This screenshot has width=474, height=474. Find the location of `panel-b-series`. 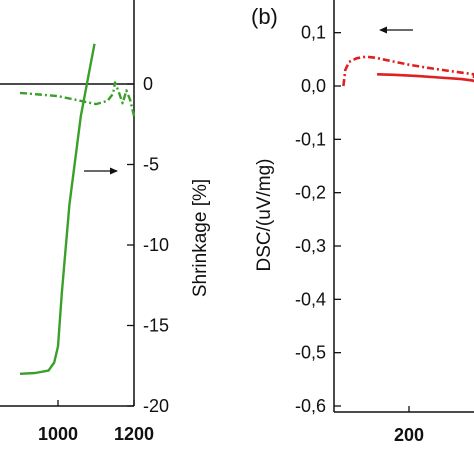

panel-b-series is located at coordinates (408, 71).